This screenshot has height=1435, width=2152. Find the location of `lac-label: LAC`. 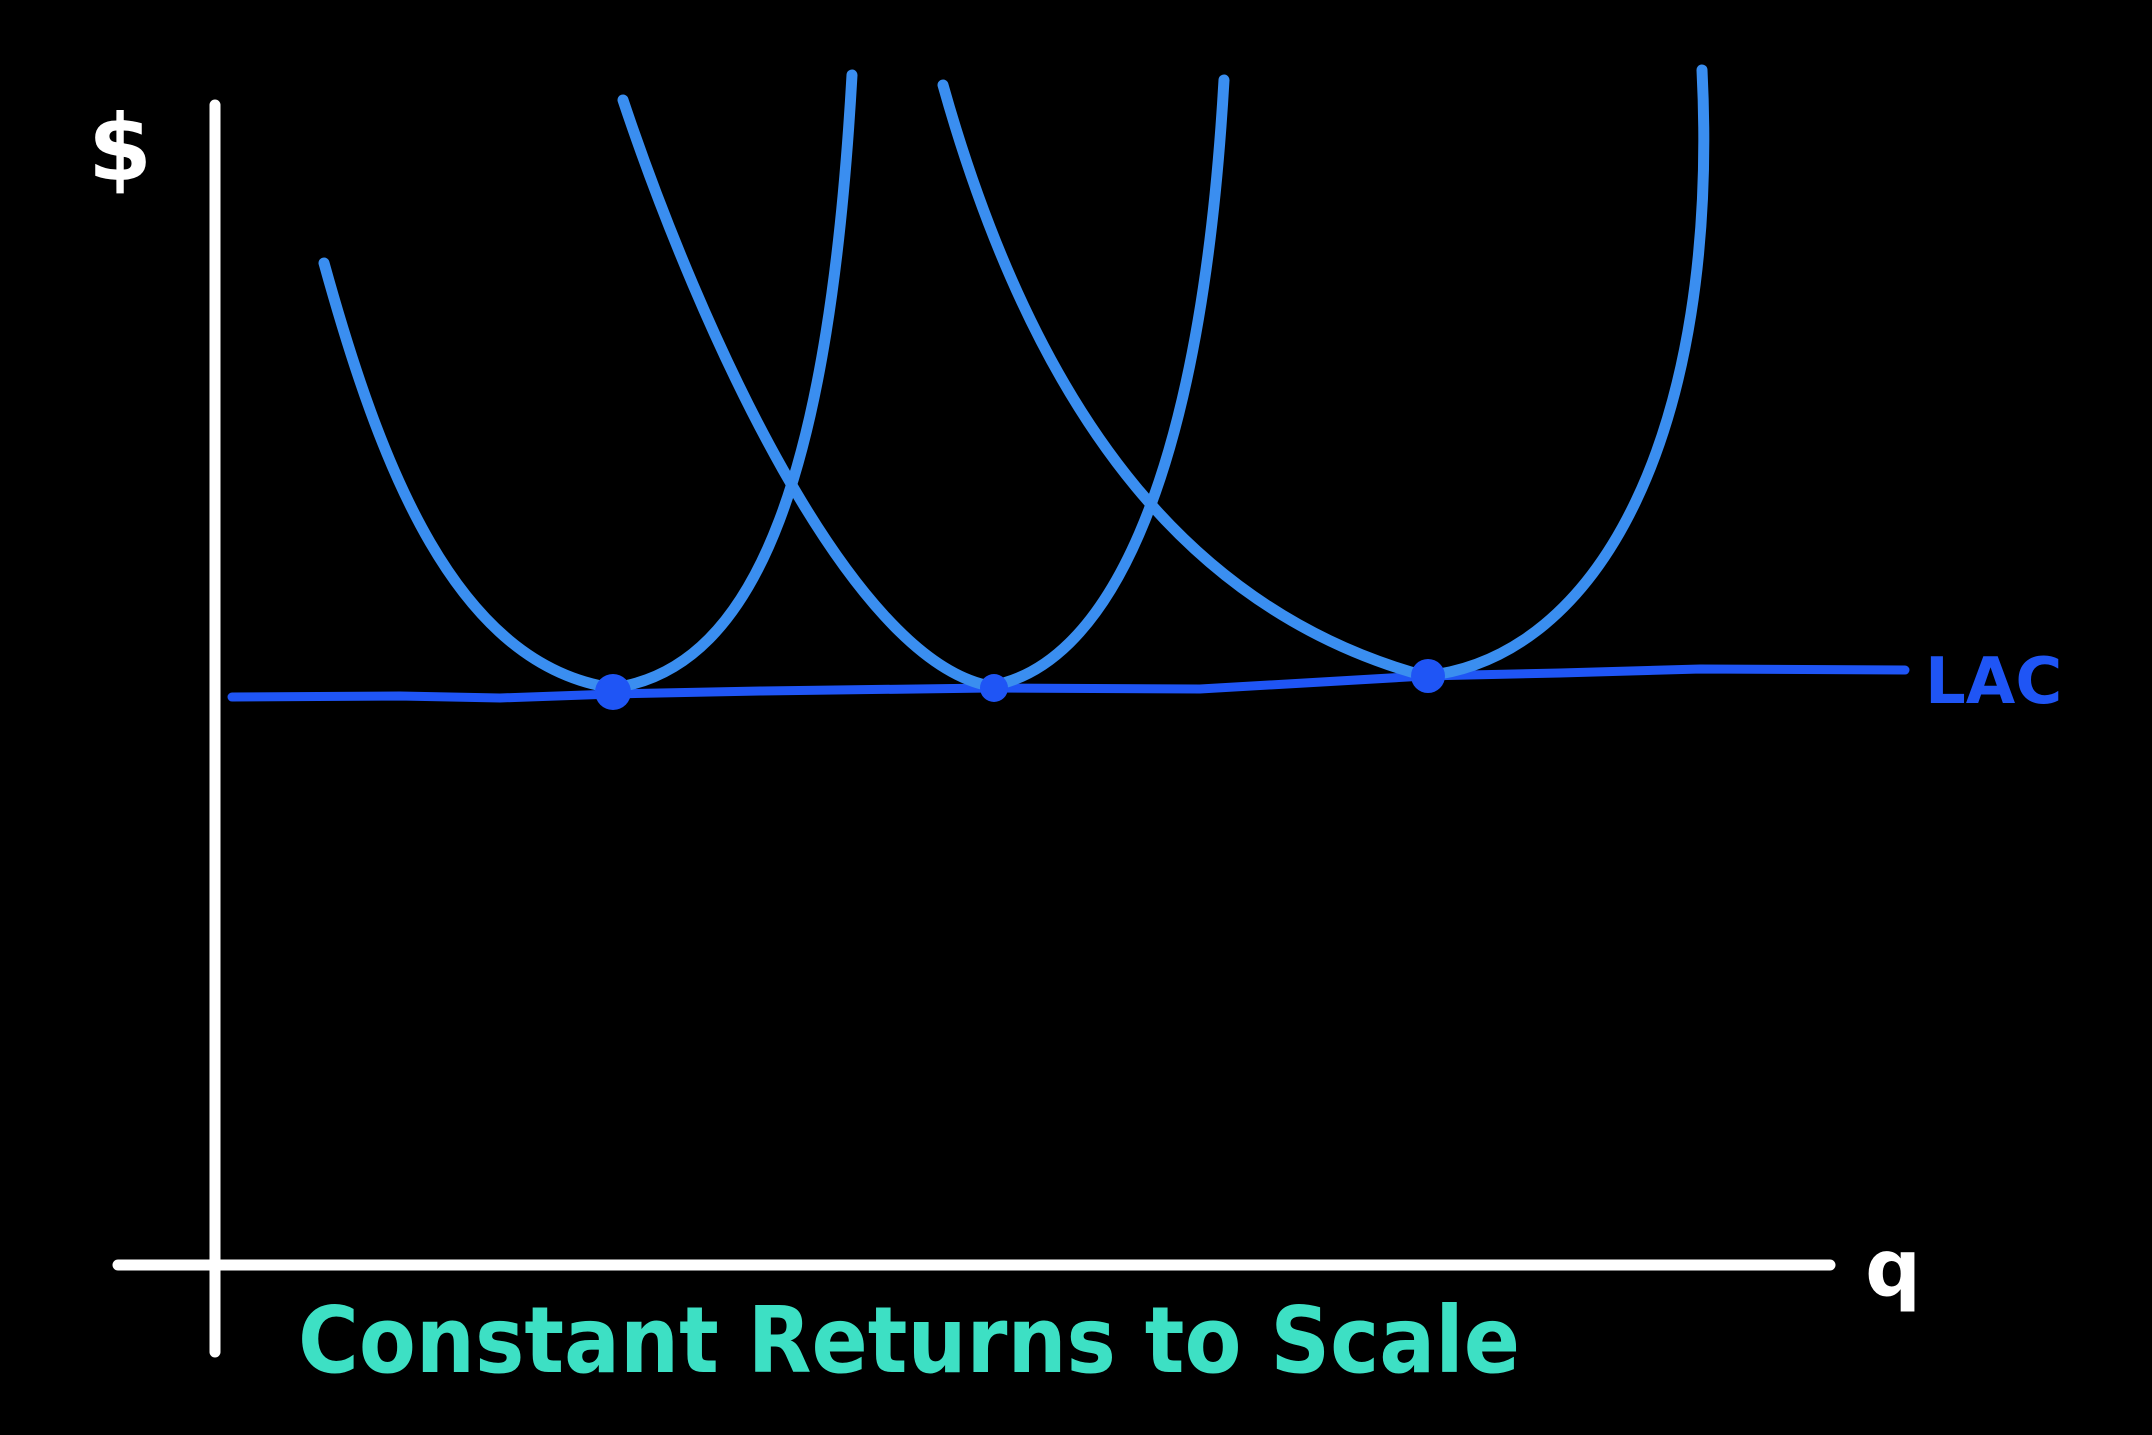

lac-label: LAC is located at coordinates (1993, 682).